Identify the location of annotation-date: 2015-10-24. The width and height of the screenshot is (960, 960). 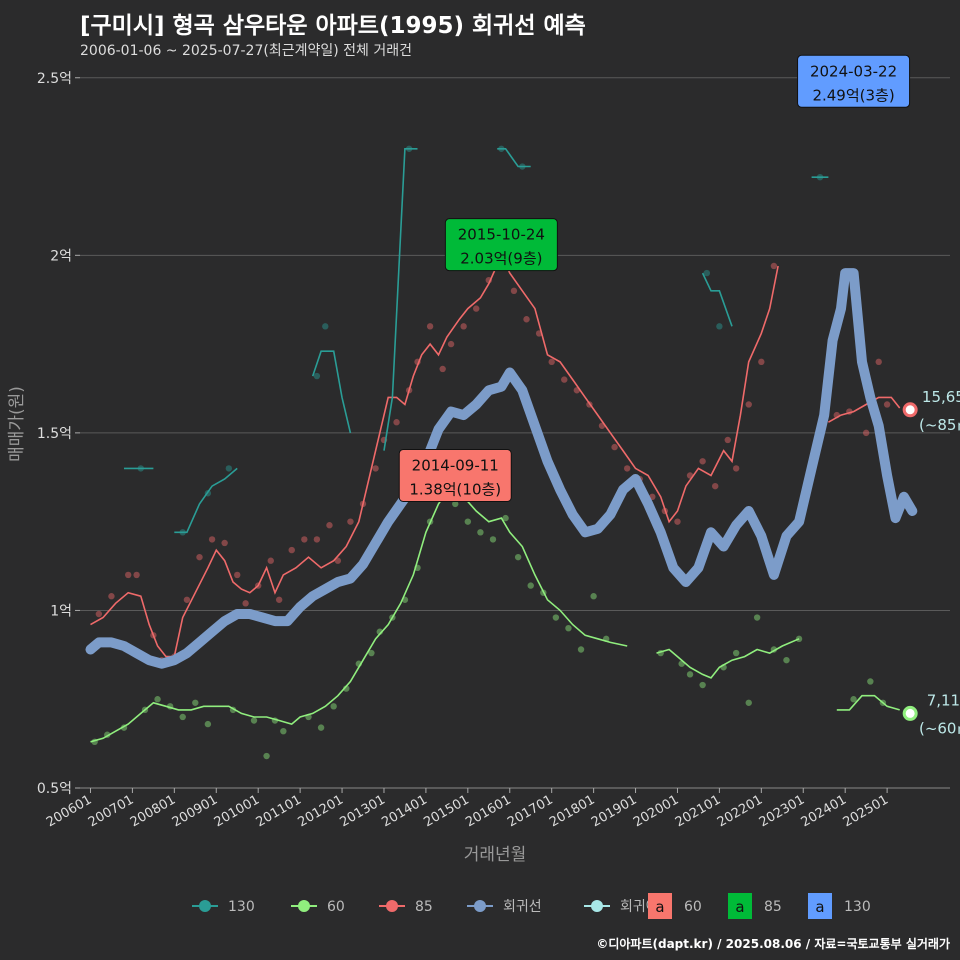
(501, 235).